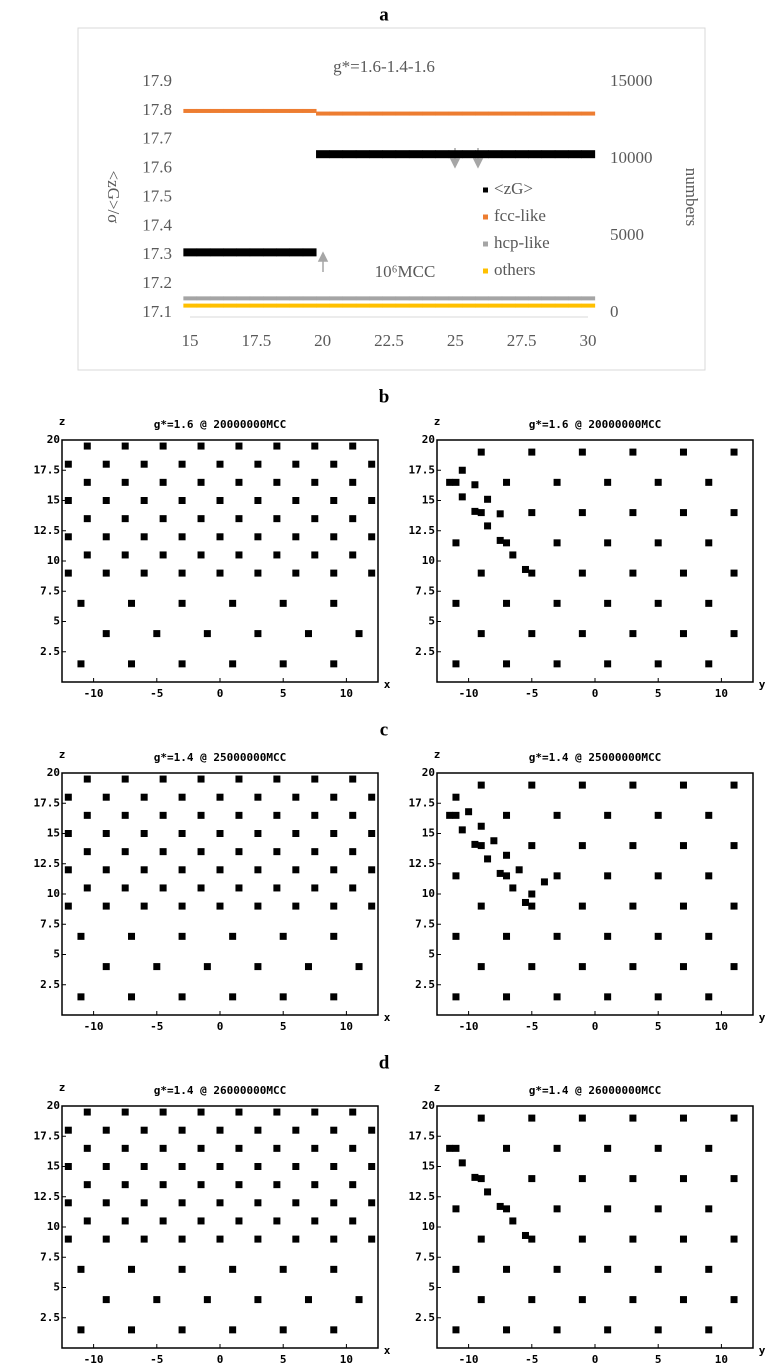  What do you see at coordinates (762, 684) in the screenshot?
I see `x-axis-label: y` at bounding box center [762, 684].